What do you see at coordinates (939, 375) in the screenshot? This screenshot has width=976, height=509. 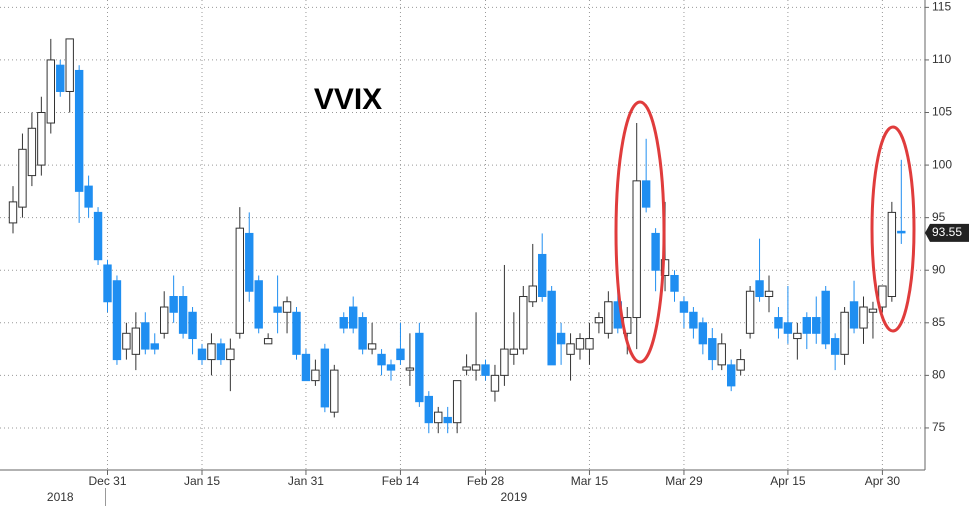 I see `y-tick-label: 80` at bounding box center [939, 375].